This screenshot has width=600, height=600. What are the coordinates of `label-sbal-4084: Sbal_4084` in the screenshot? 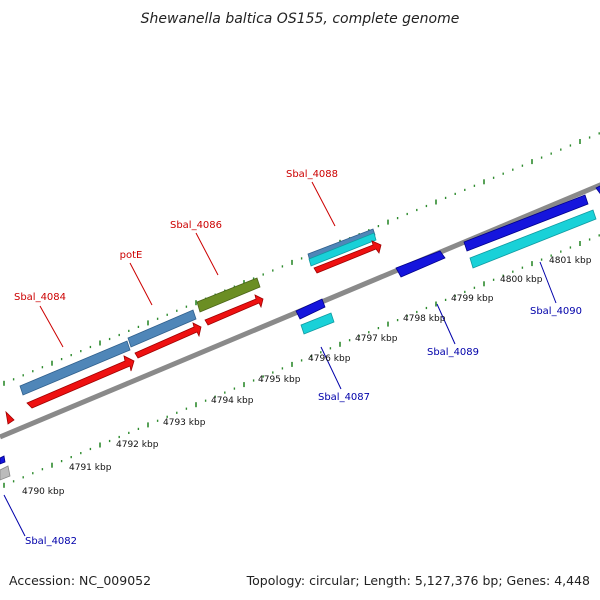 It's located at (40, 297).